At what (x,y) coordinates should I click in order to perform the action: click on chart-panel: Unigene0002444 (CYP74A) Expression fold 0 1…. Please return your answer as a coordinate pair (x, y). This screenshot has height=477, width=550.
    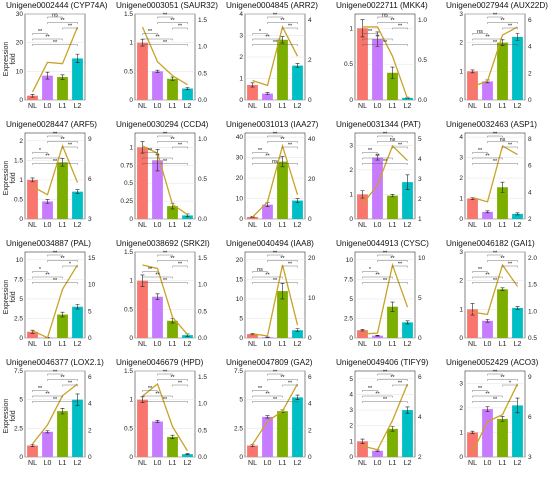
    Looking at the image, I should click on (55, 59).